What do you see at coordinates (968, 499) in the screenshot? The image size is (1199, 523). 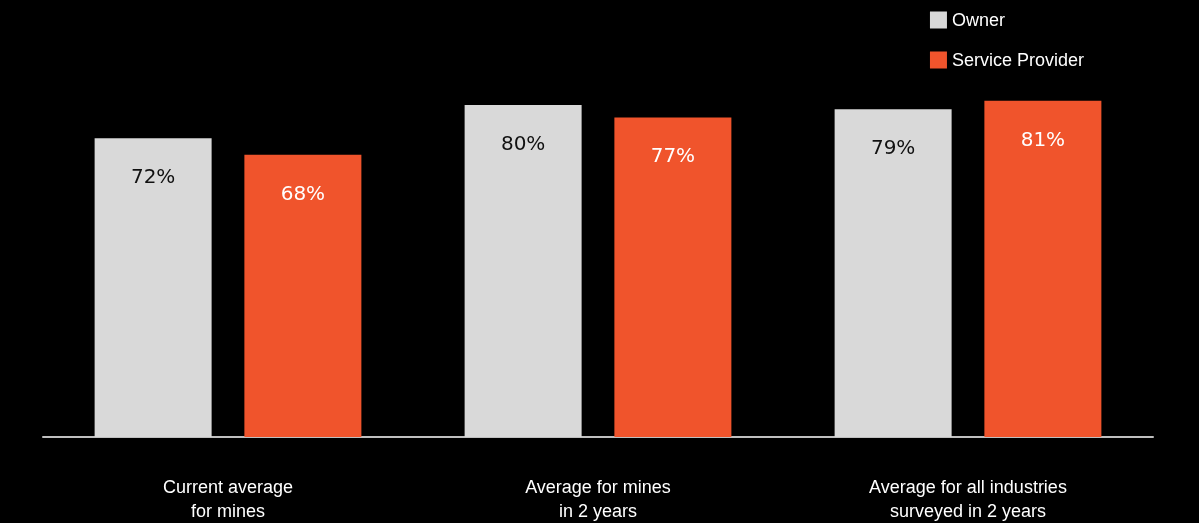 I see `x-tick-label: Average for all industries surveyed in 2 years` at bounding box center [968, 499].